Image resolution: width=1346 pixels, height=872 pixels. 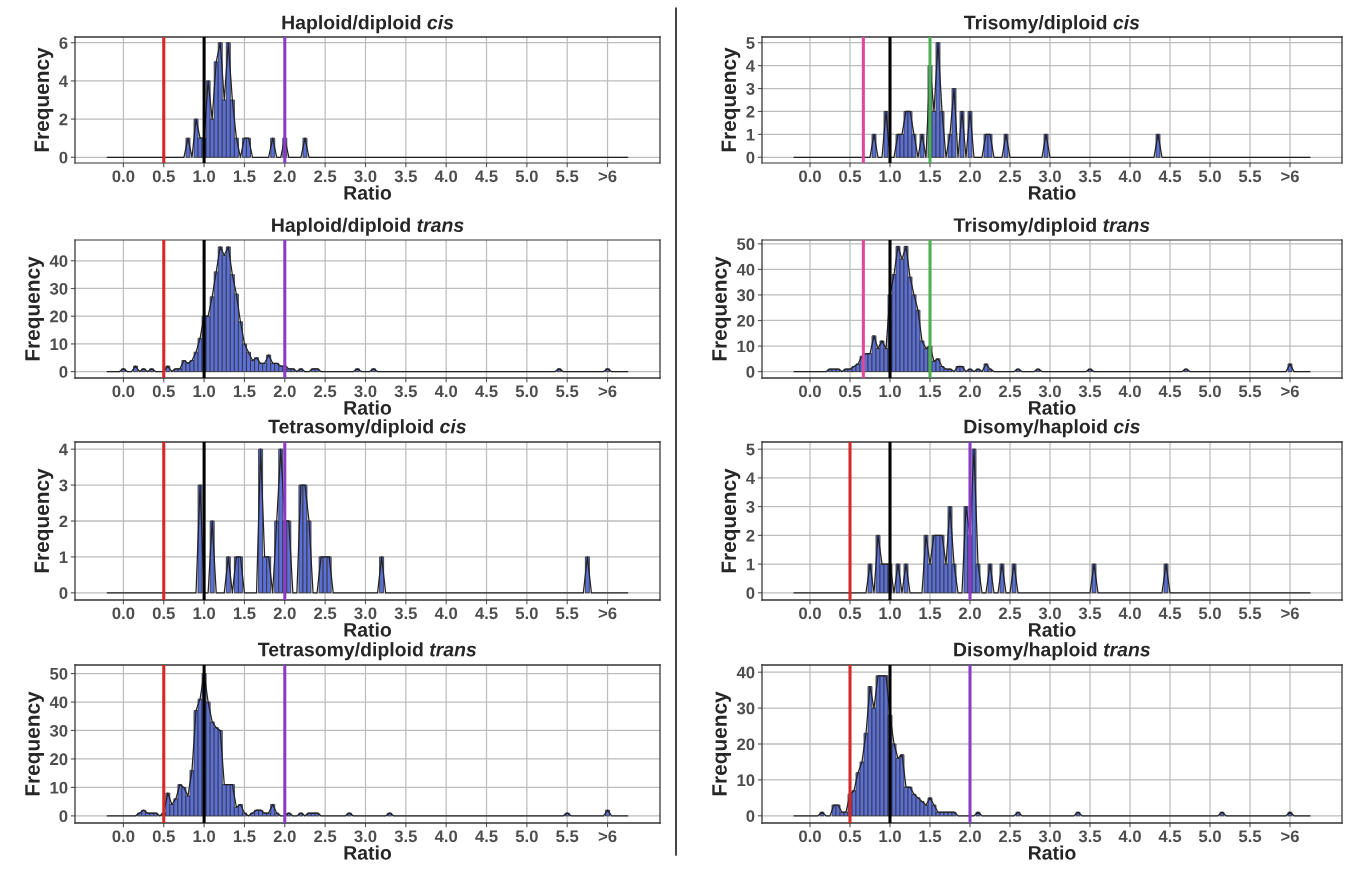 What do you see at coordinates (1052, 428) in the screenshot?
I see `chart-title: Disomy/haploid cis` at bounding box center [1052, 428].